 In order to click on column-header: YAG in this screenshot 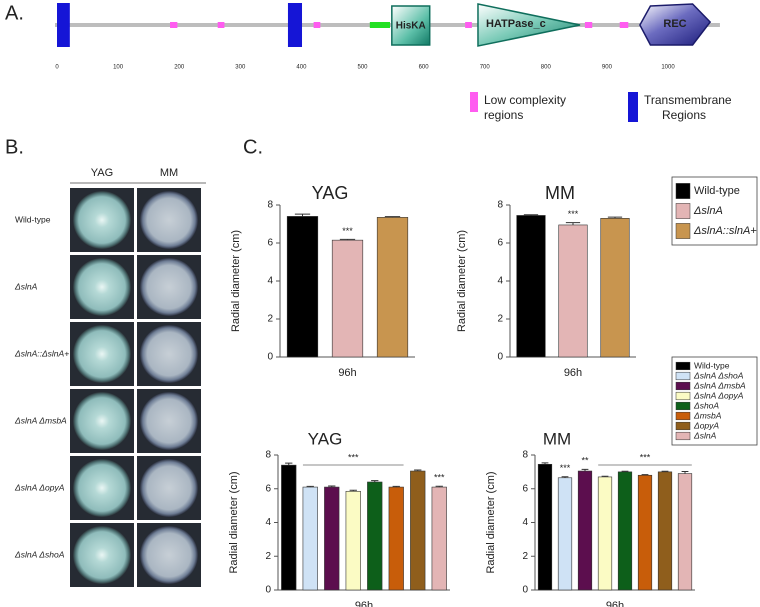, I will do `click(102, 173)`.